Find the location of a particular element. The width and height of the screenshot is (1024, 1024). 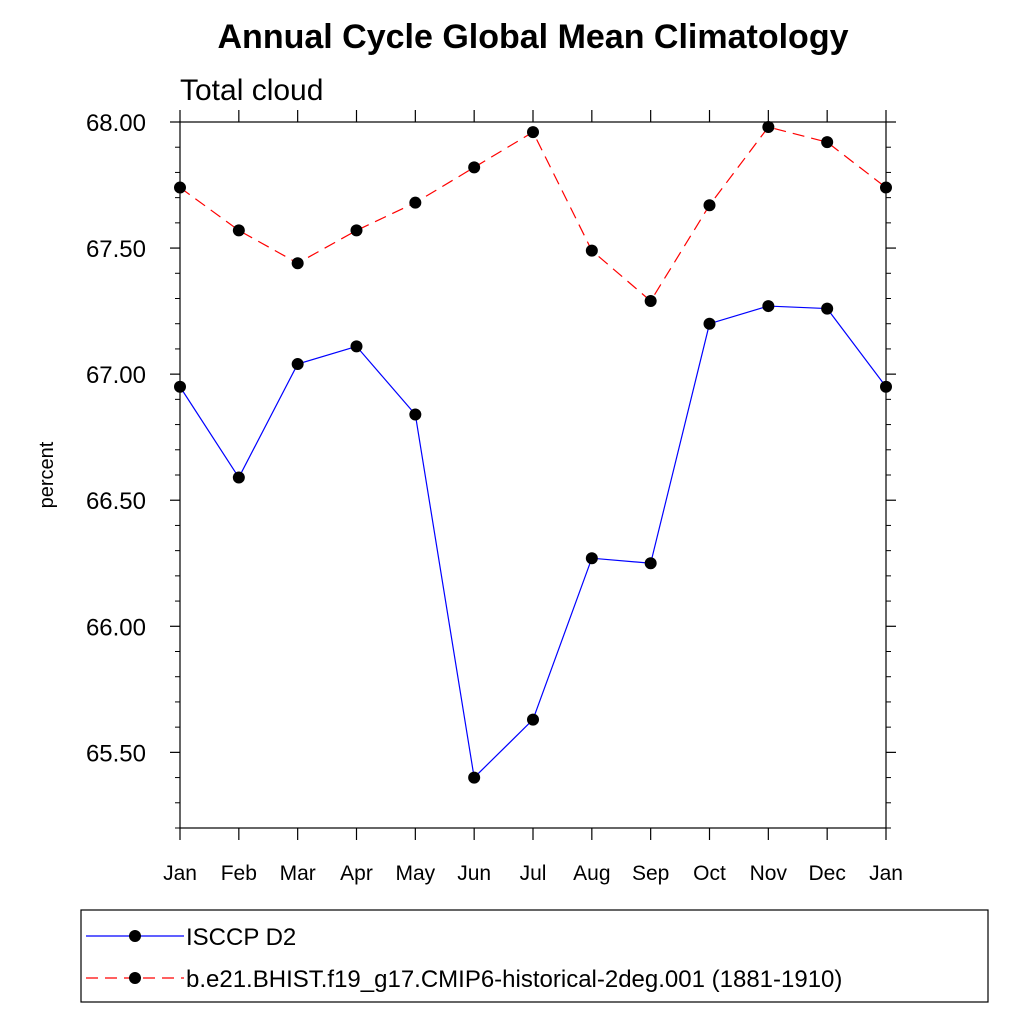

legend-box is located at coordinates (534, 956).